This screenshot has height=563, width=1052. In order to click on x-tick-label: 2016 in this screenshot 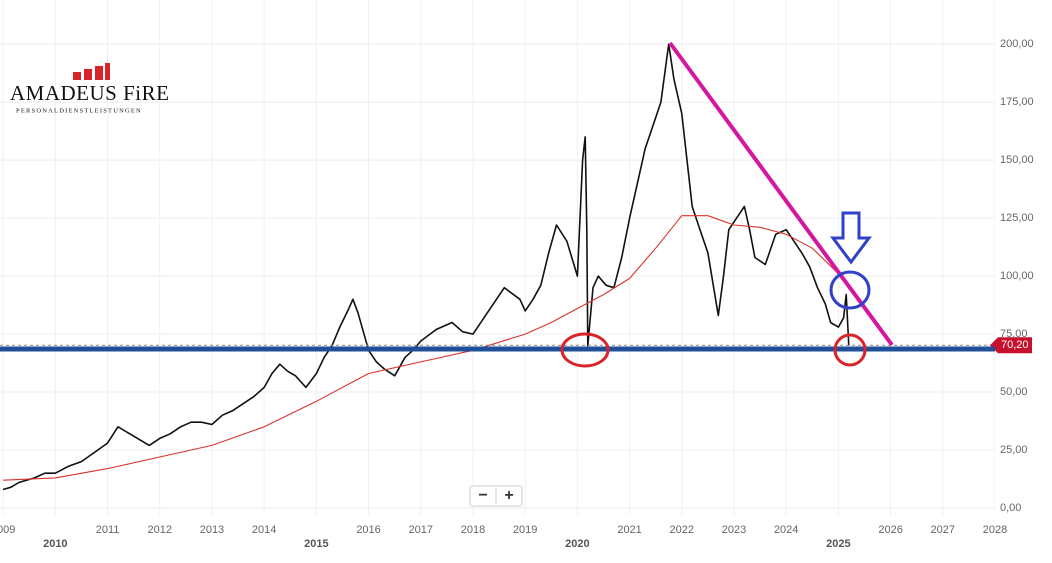, I will do `click(368, 530)`.